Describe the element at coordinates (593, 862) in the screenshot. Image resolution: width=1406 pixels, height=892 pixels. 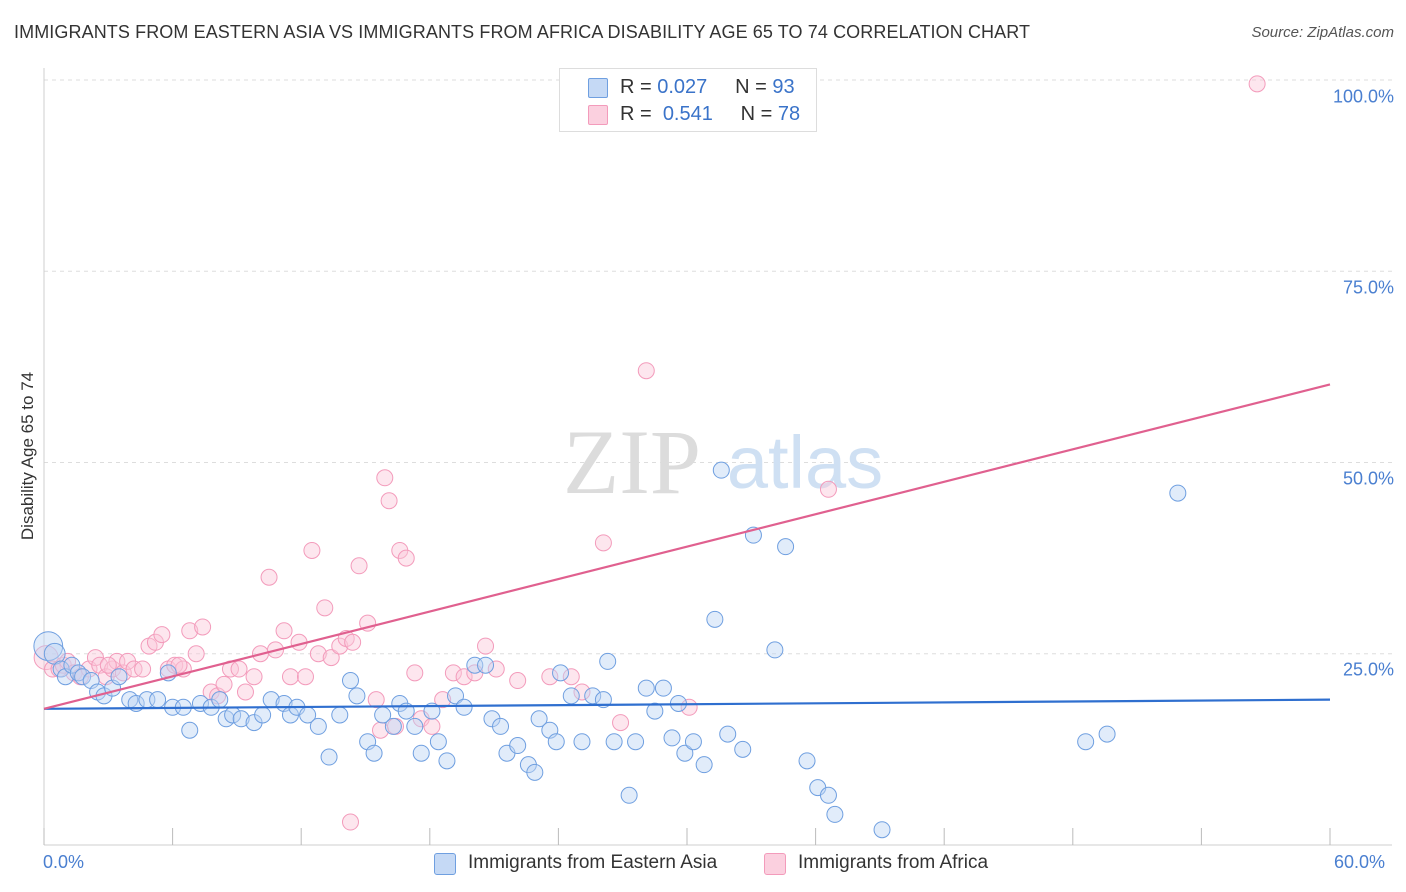
I see `bottom-legend-label-asia: Immigrants from Eastern Asia` at that location.